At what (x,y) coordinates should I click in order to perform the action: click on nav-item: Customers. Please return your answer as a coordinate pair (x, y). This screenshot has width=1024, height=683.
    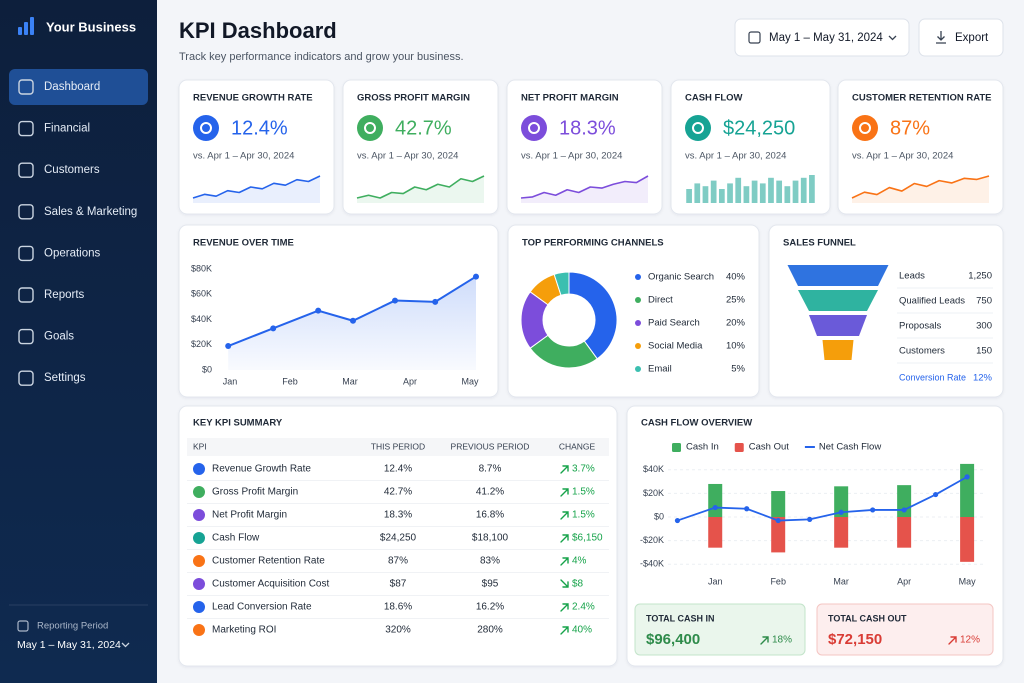
    Looking at the image, I should click on (59, 170).